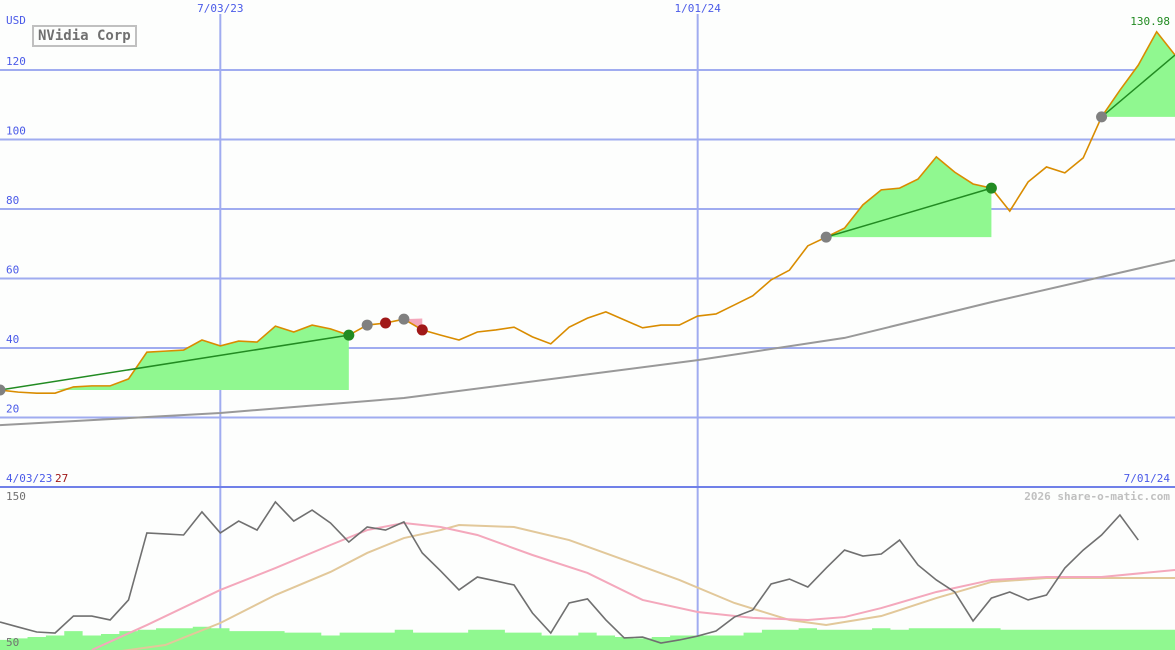 Image resolution: width=1175 pixels, height=650 pixels. Describe the element at coordinates (12, 270) in the screenshot. I see `y-tick-label: 60` at that location.